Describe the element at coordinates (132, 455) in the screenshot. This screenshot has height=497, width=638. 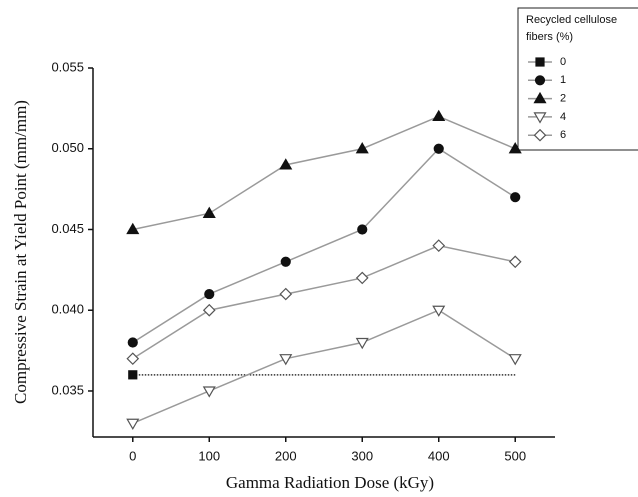
I see `x-tick-label: 0` at that location.